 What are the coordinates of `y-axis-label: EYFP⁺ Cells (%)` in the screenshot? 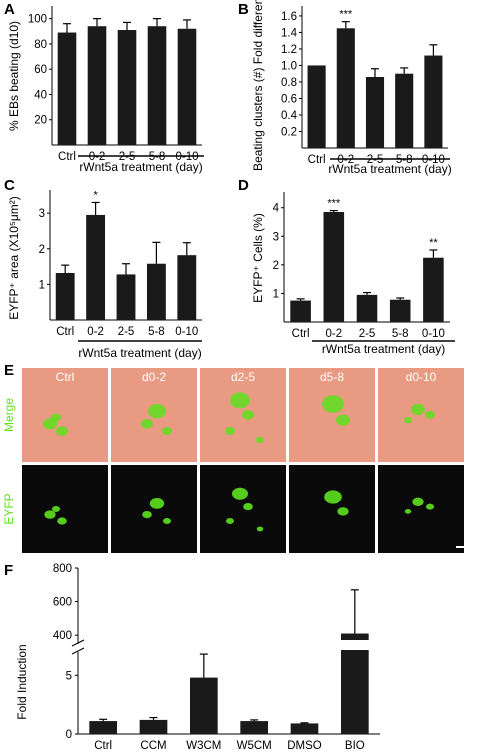 It's located at (258, 258).